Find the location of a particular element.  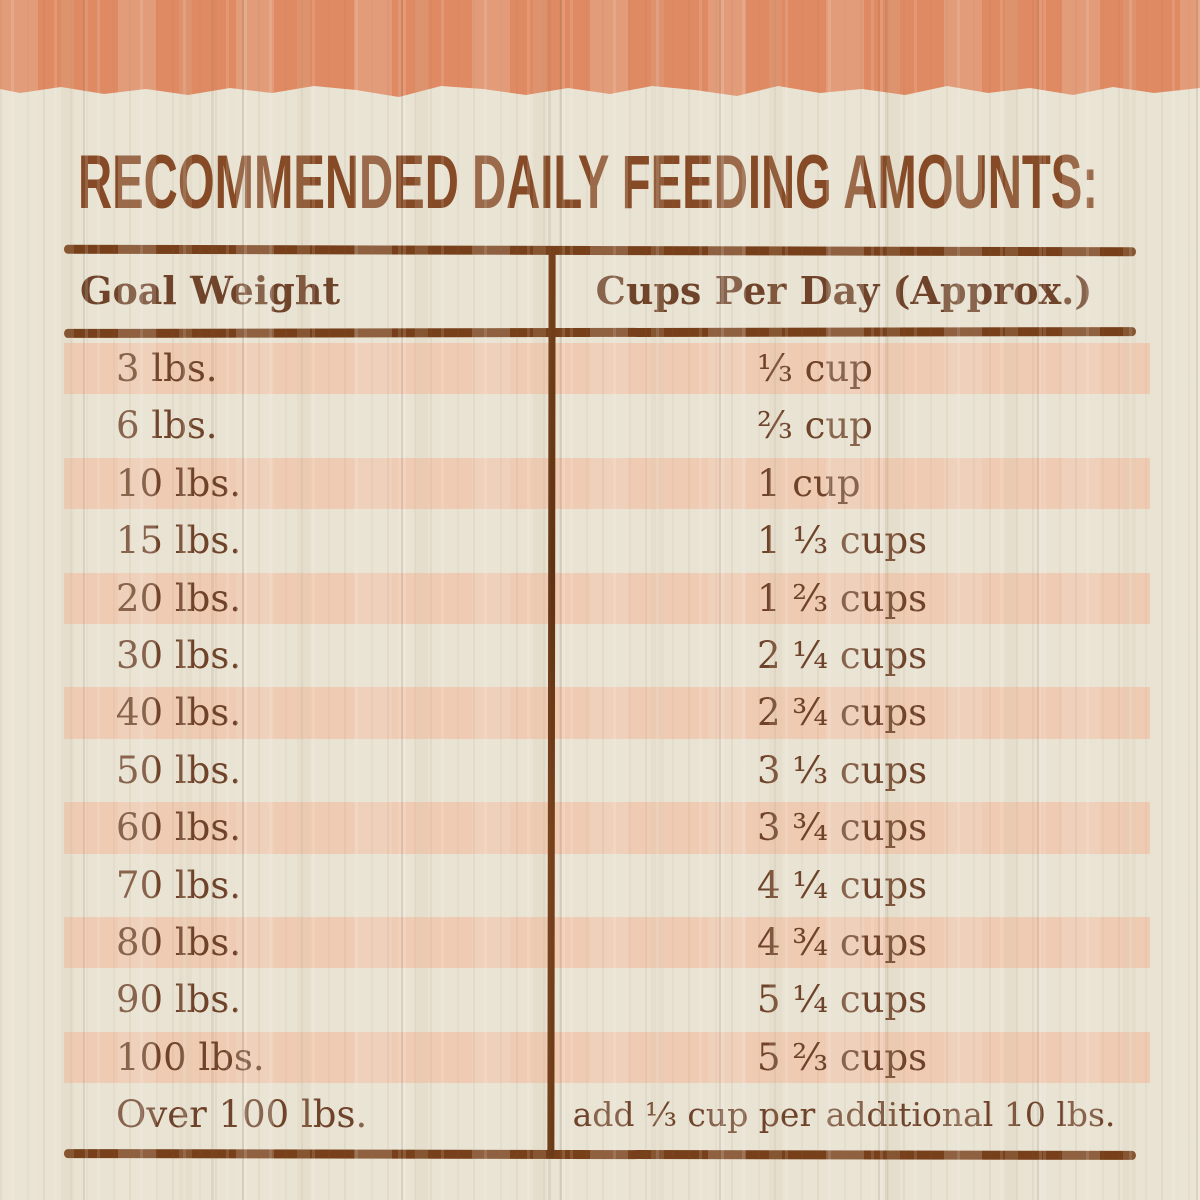

goal-weight-cell: 10 lbs. is located at coordinates (179, 483).